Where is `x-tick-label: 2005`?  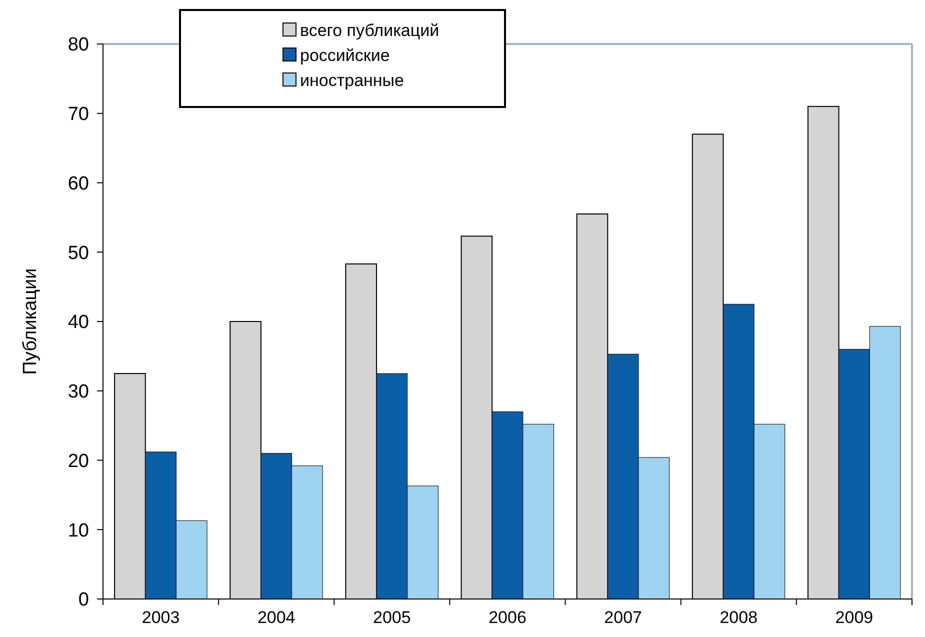 x-tick-label: 2005 is located at coordinates (392, 617).